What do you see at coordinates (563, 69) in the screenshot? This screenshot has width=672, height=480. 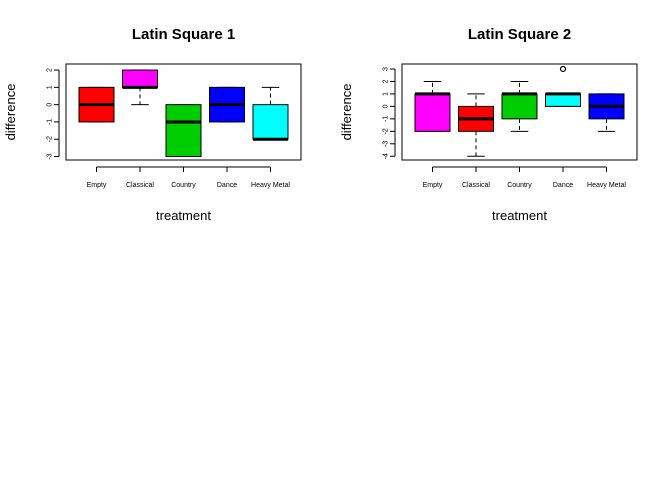 I see `outlier-point` at bounding box center [563, 69].